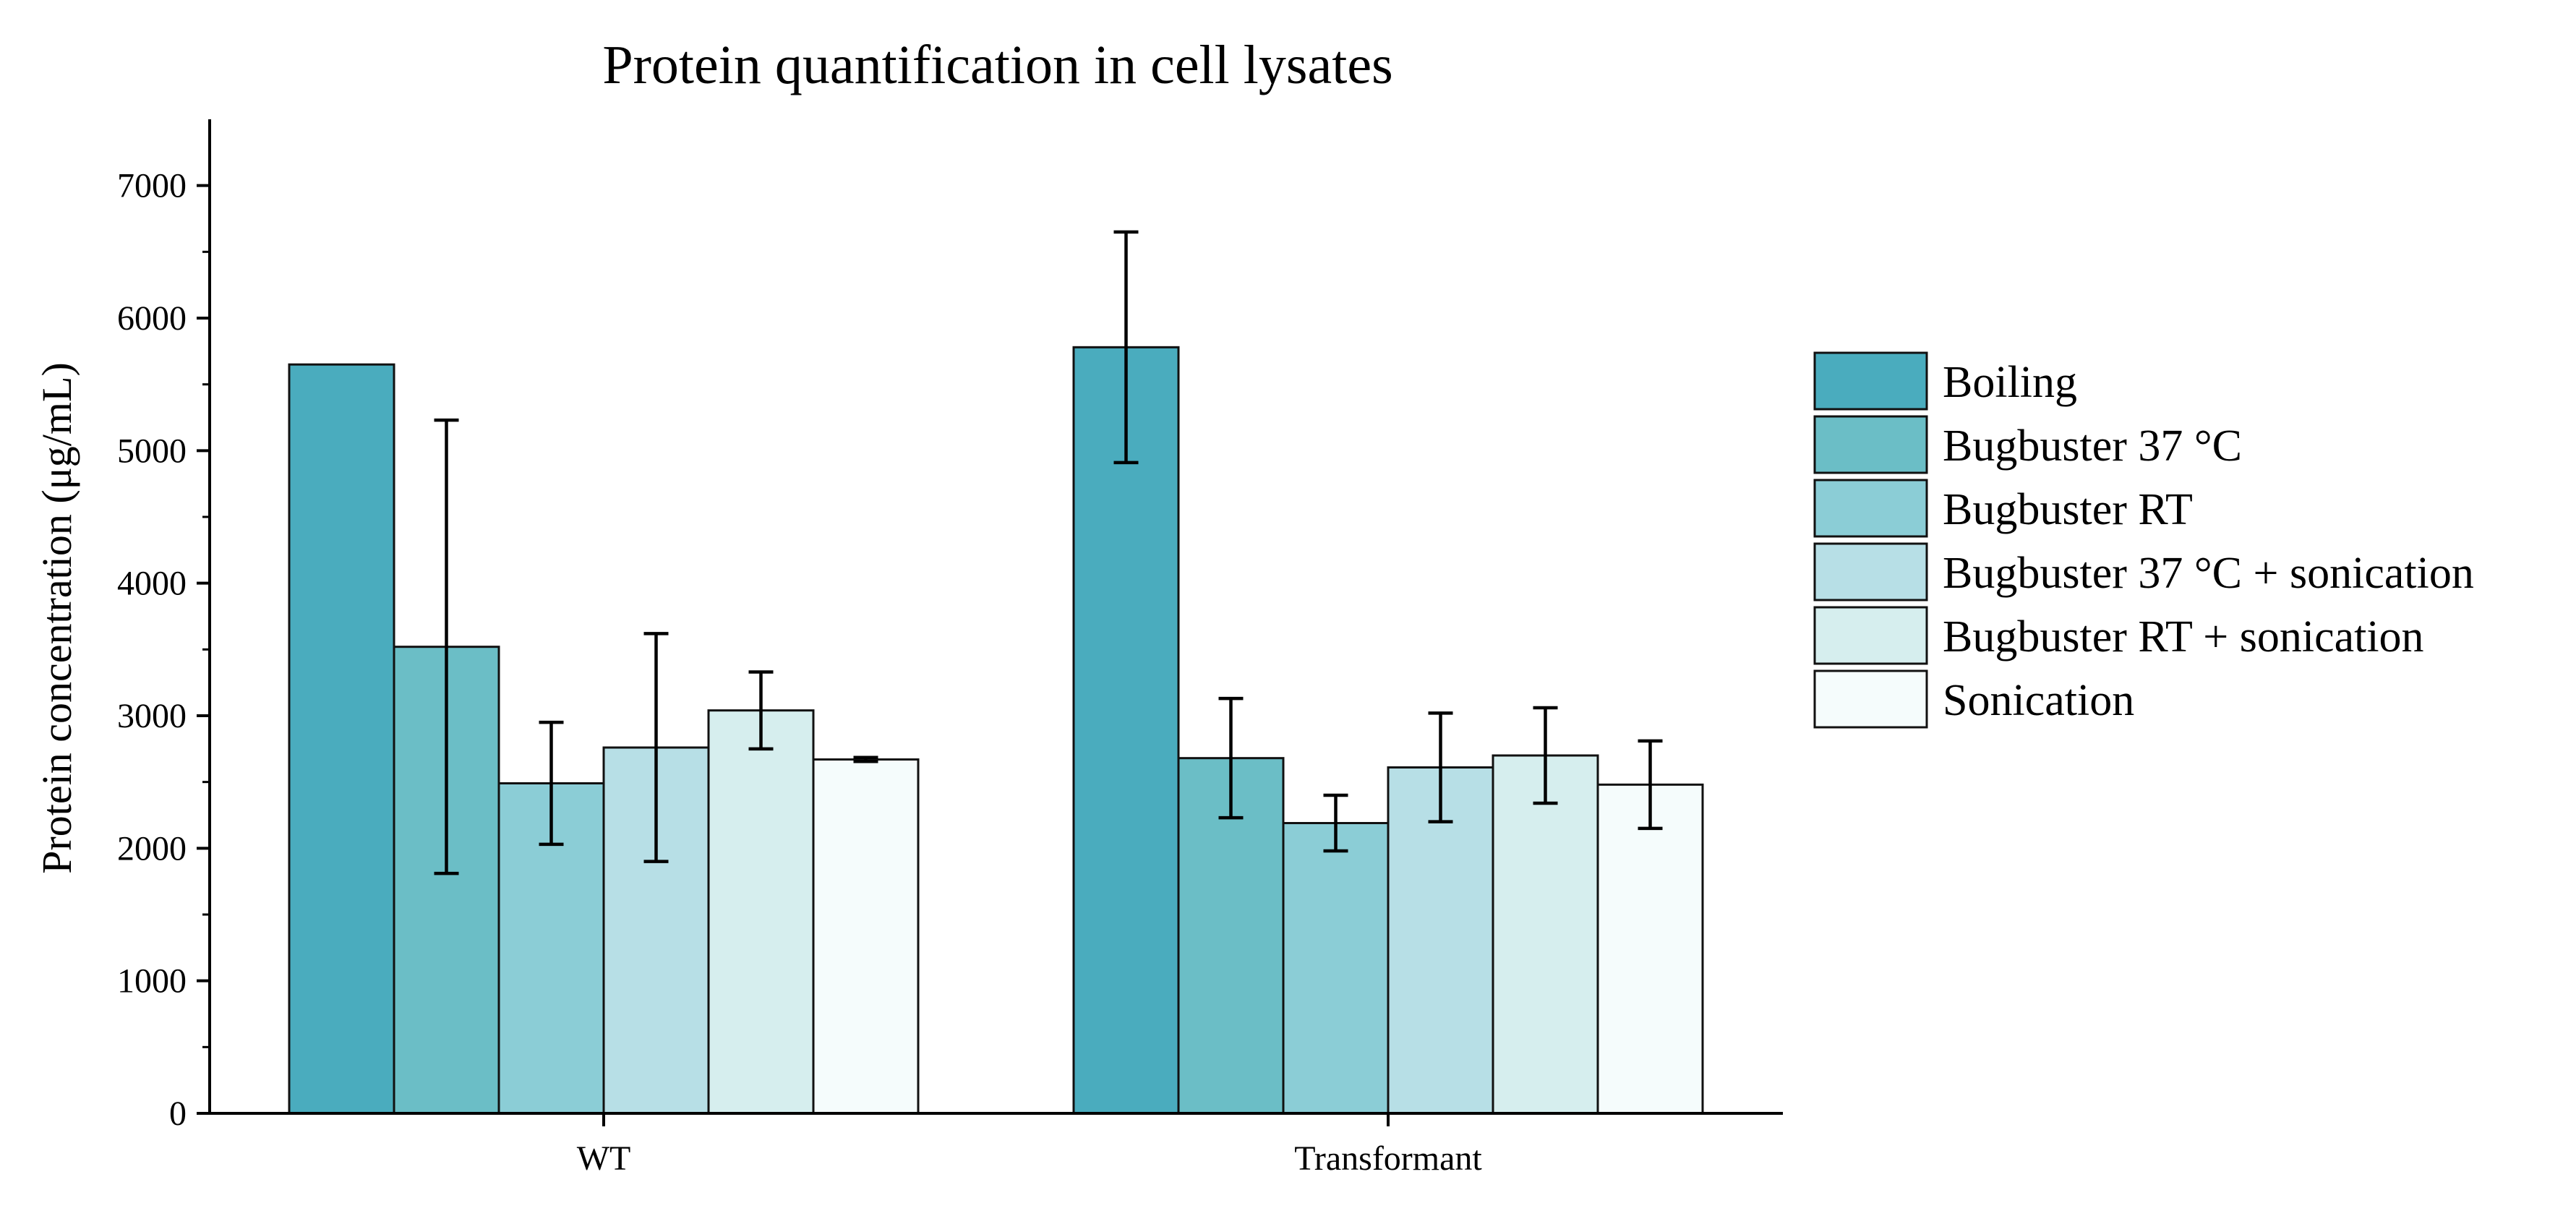  I want to click on y-tick-label: 5000, so click(152, 451).